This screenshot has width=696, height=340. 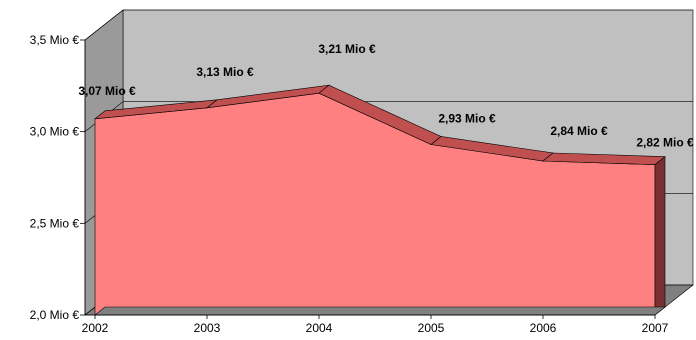 I want to click on y-tick-label-3: 3,5 Mio €, so click(x=55, y=40).